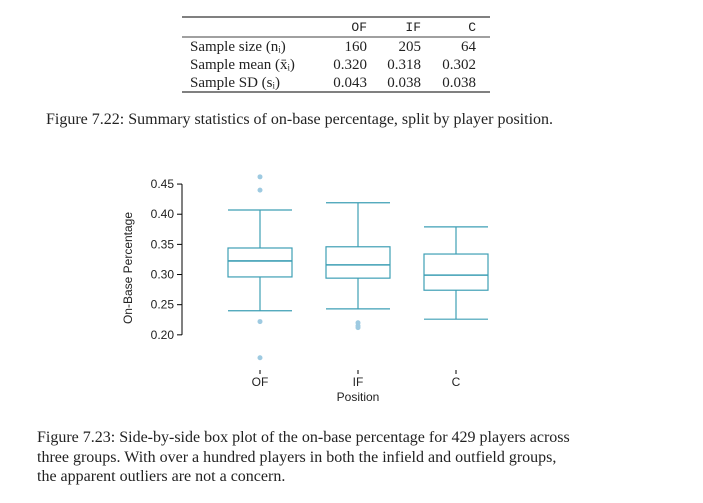  Describe the element at coordinates (163, 184) in the screenshot. I see `y-tick-label: 0.45` at that location.